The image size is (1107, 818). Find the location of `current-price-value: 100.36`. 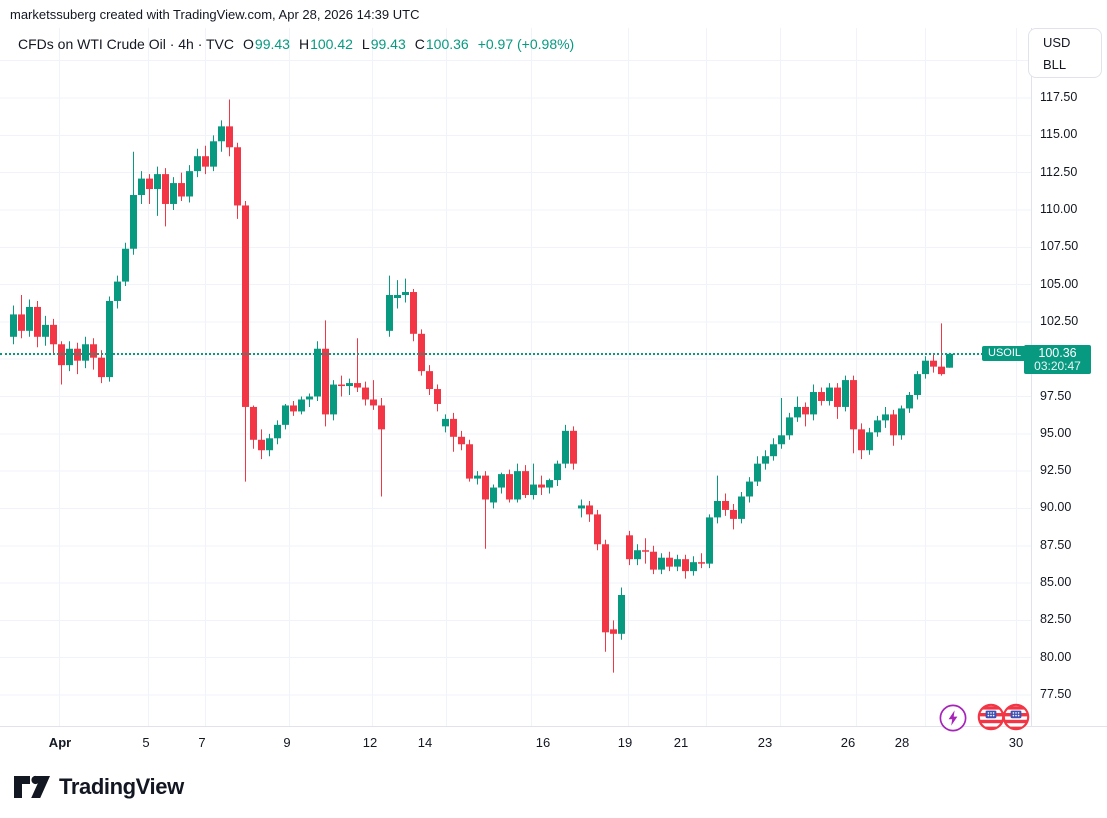

current-price-value: 100.36 is located at coordinates (1057, 353).